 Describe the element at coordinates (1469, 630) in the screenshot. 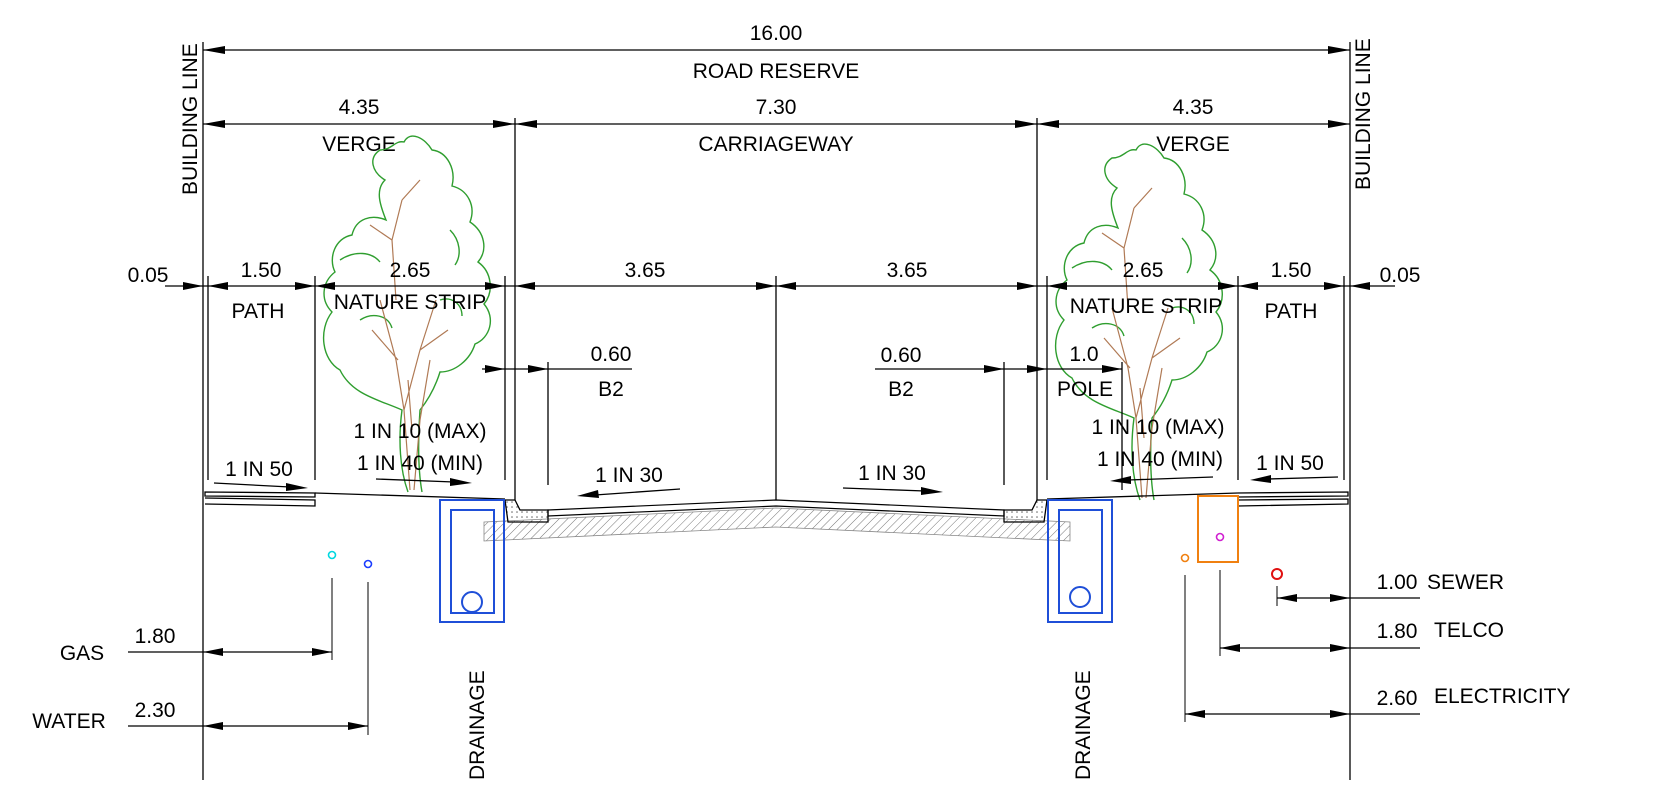

I see `telco-label: TELCO` at that location.